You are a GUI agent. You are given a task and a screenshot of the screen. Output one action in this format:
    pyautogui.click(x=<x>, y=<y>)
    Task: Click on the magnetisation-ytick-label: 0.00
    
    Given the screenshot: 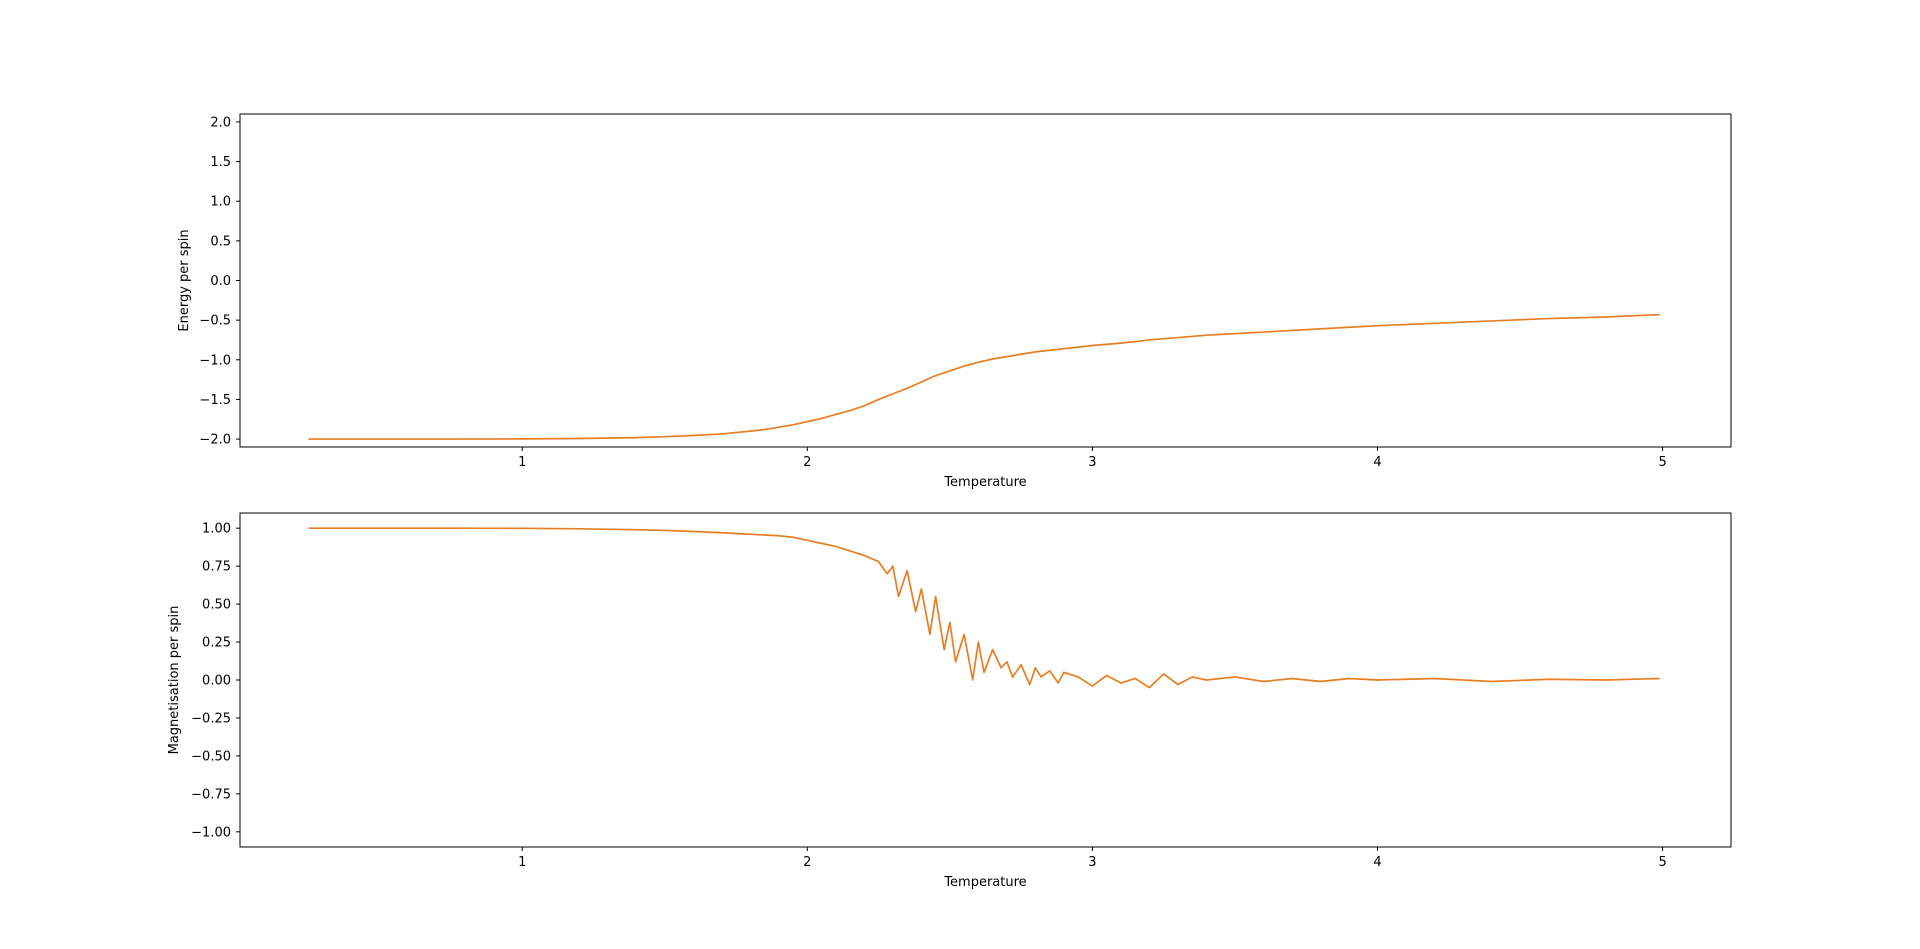 What is the action you would take?
    pyautogui.click(x=216, y=681)
    